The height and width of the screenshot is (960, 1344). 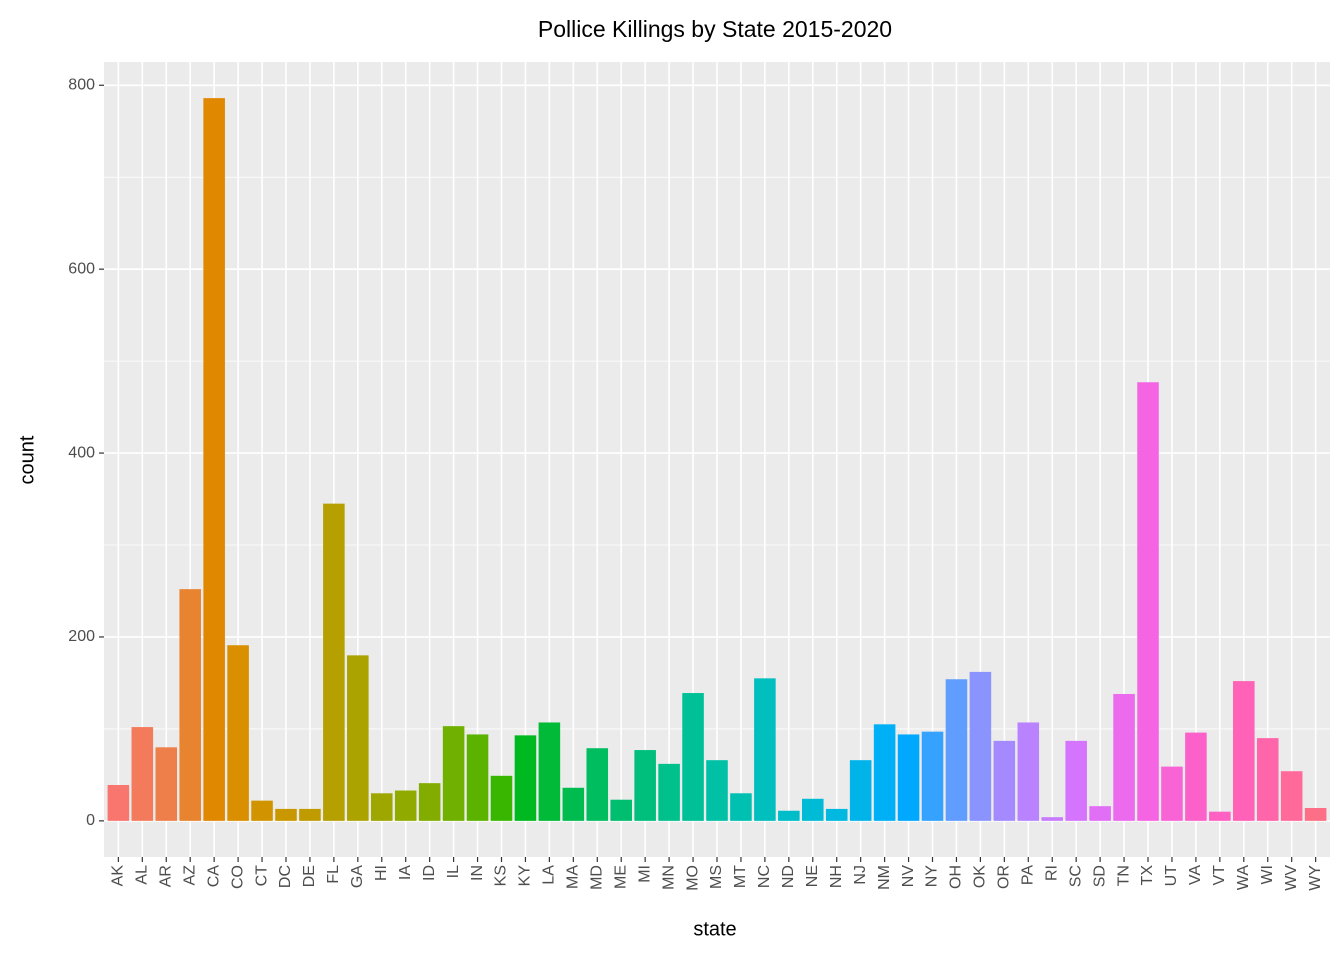 I want to click on x-tick-label: NM, so click(x=884, y=877).